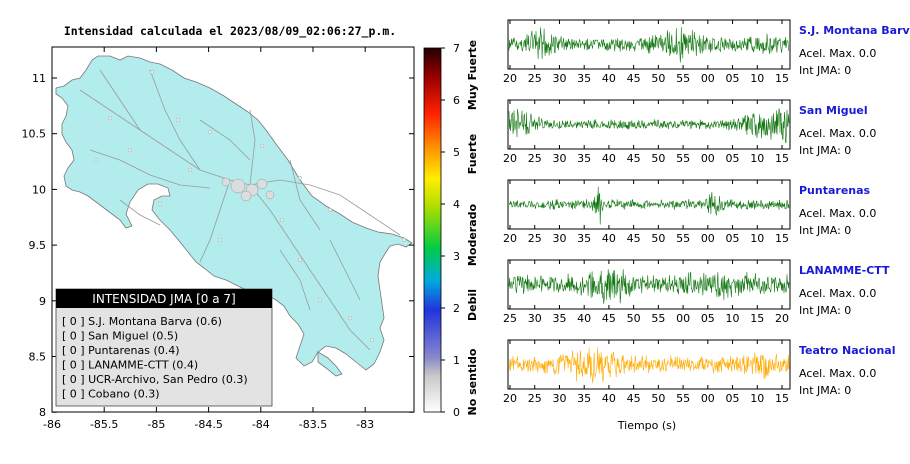 Image resolution: width=910 pixels, height=464 pixels. Describe the element at coordinates (472, 154) in the screenshot. I see `colorbar-level-label: Fuerte` at that location.